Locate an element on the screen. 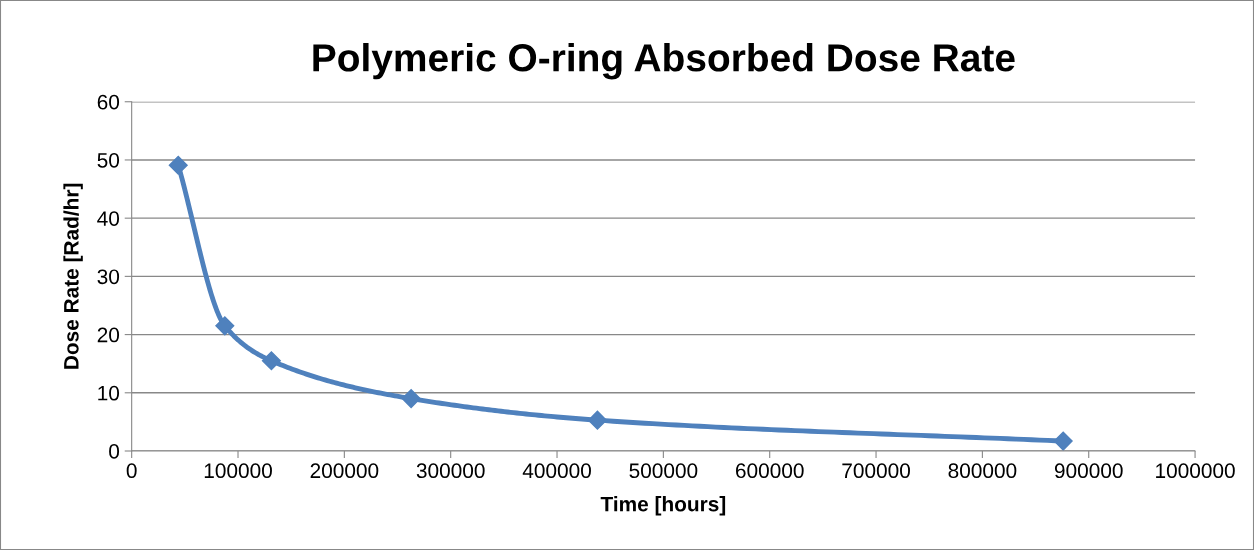 This screenshot has height=550, width=1254. x-tick-label: 1000000 is located at coordinates (1195, 471).